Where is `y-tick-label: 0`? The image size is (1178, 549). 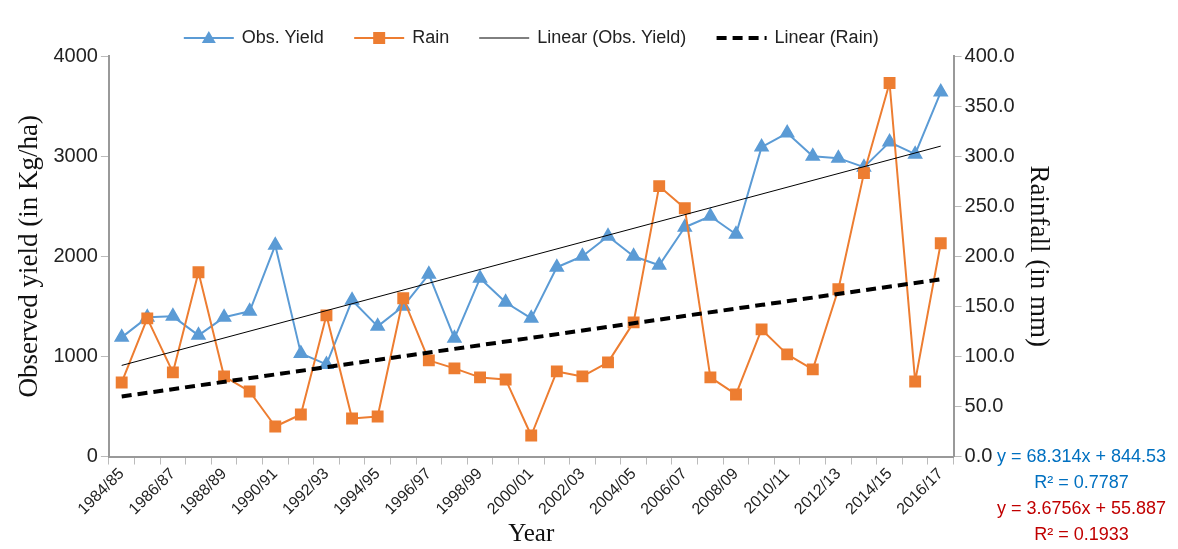
y-tick-label: 0 is located at coordinates (92, 455).